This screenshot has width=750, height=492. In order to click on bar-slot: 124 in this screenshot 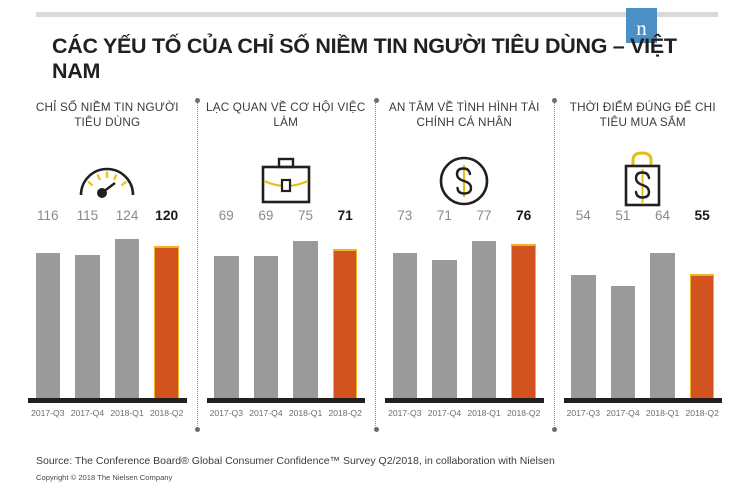, I will do `click(127, 303)`.